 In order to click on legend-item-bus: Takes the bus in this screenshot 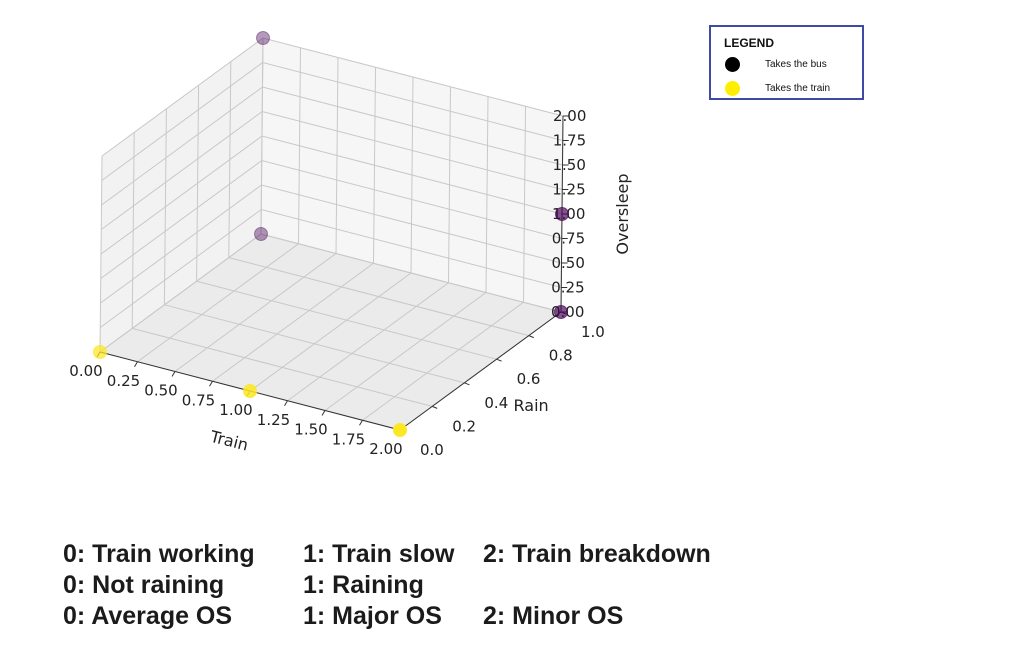, I will do `click(776, 64)`.